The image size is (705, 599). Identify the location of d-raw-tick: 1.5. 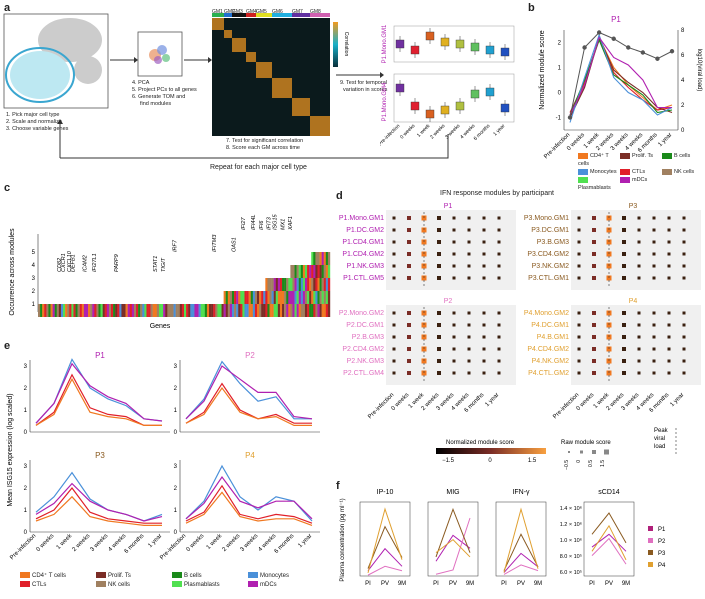
(603, 463).